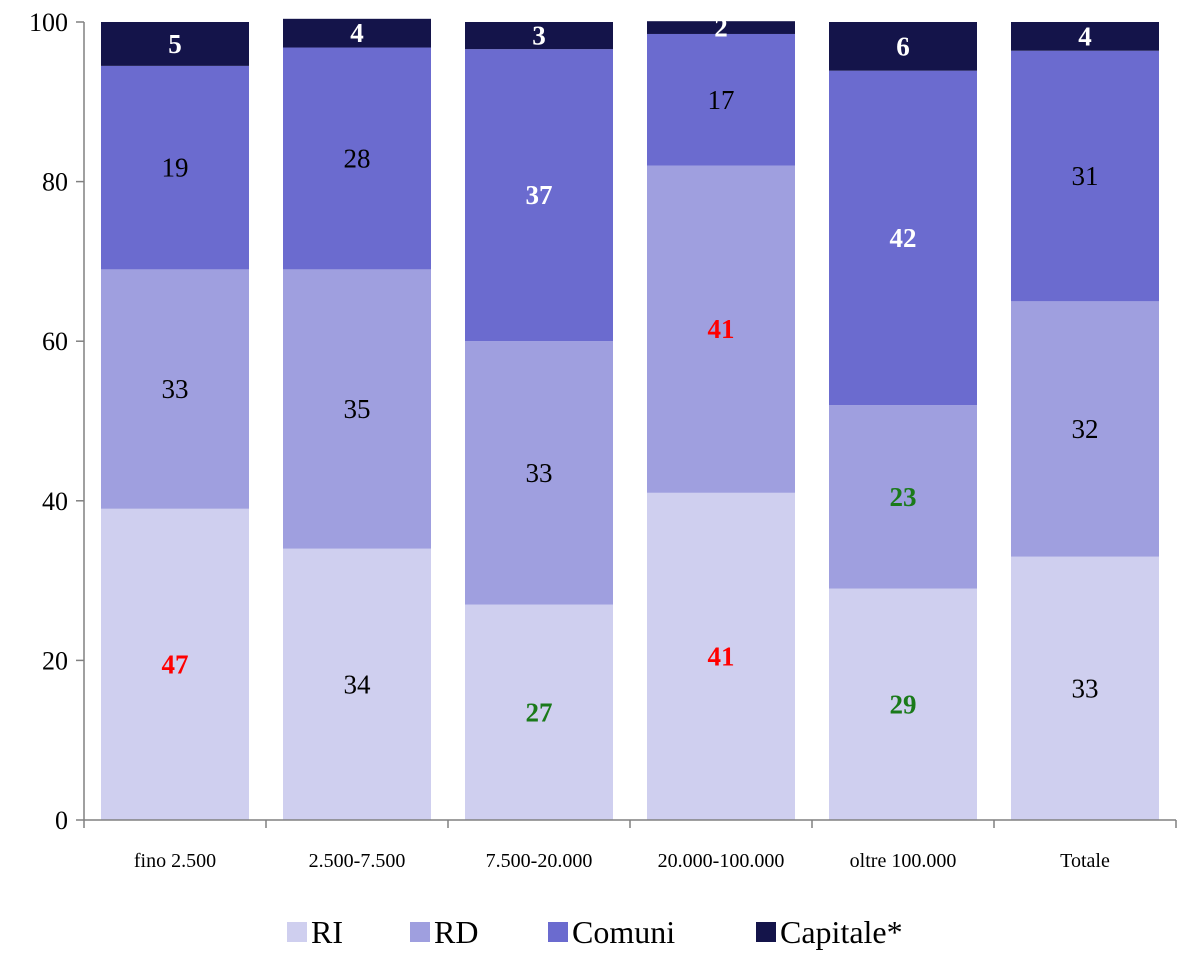  I want to click on legend-label-rd: RD, so click(456, 932).